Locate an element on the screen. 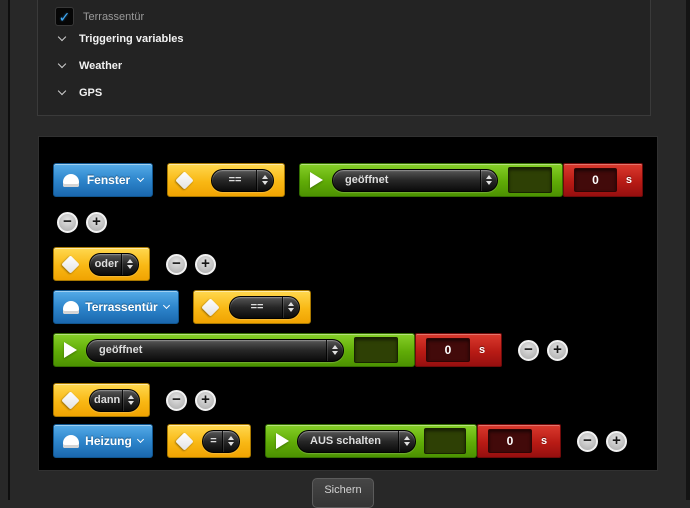 This screenshot has height=508, width=690. device-select-heizung: Heizung is located at coordinates (103, 441).